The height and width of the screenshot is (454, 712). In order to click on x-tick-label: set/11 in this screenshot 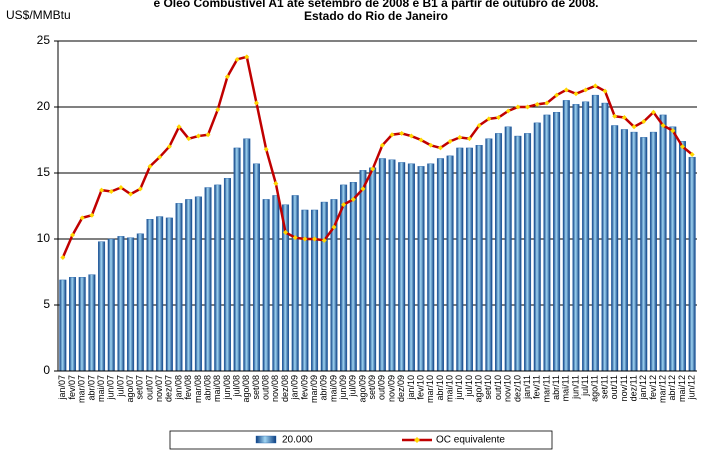, I will do `click(604, 387)`.